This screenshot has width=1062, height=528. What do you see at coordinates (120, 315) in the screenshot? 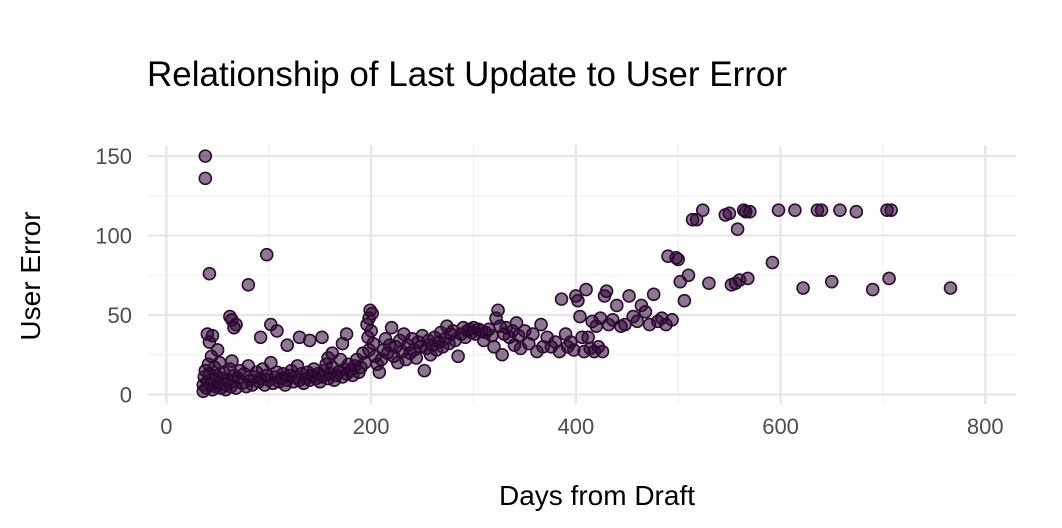
I see `y-tick-label: 50` at bounding box center [120, 315].